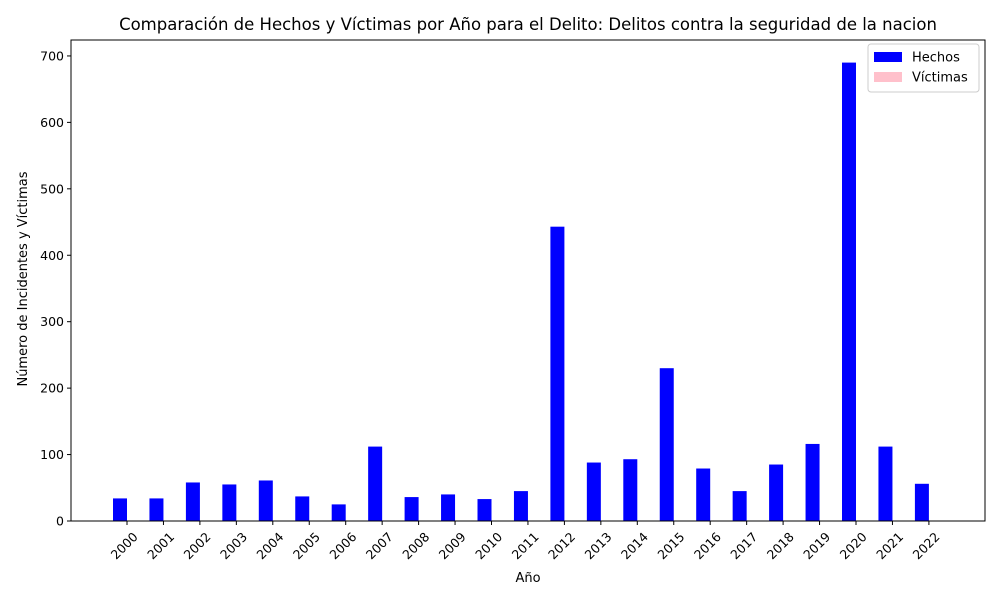 Image resolution: width=1000 pixels, height=600 pixels. What do you see at coordinates (52, 55) in the screenshot?
I see `y-tick-label-700: 700` at bounding box center [52, 55].